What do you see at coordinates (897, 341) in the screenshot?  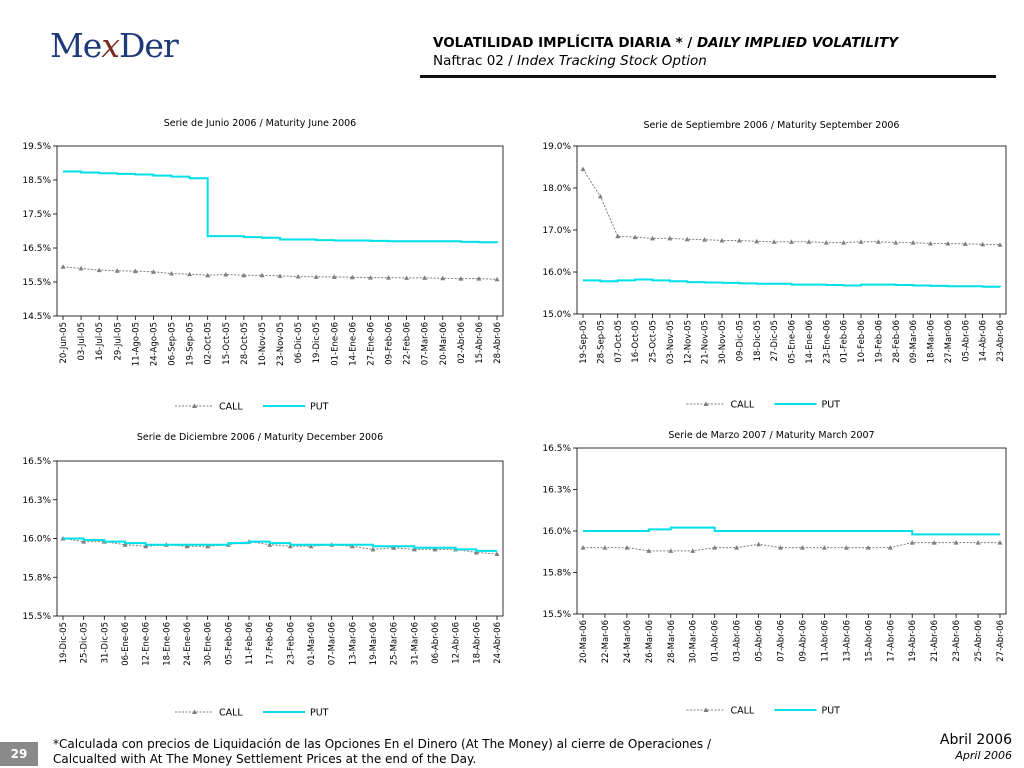 I see `x-tick-label: 28-Feb-06` at bounding box center [897, 341].